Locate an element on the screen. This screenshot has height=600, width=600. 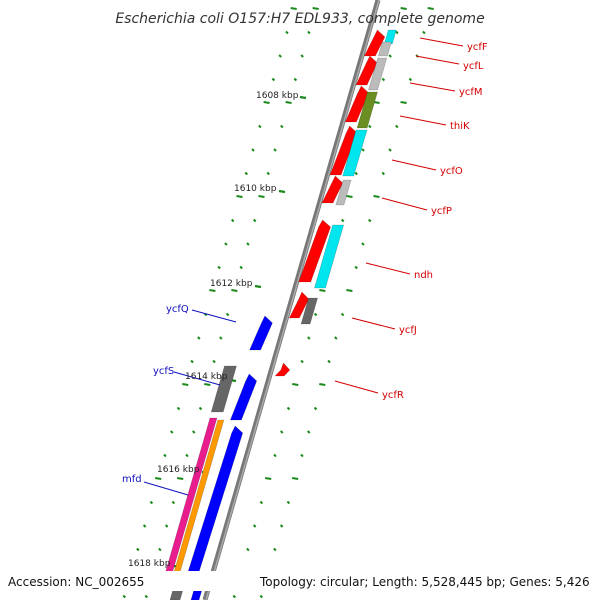
gene-label-ndh: ndh is located at coordinates (423, 275).